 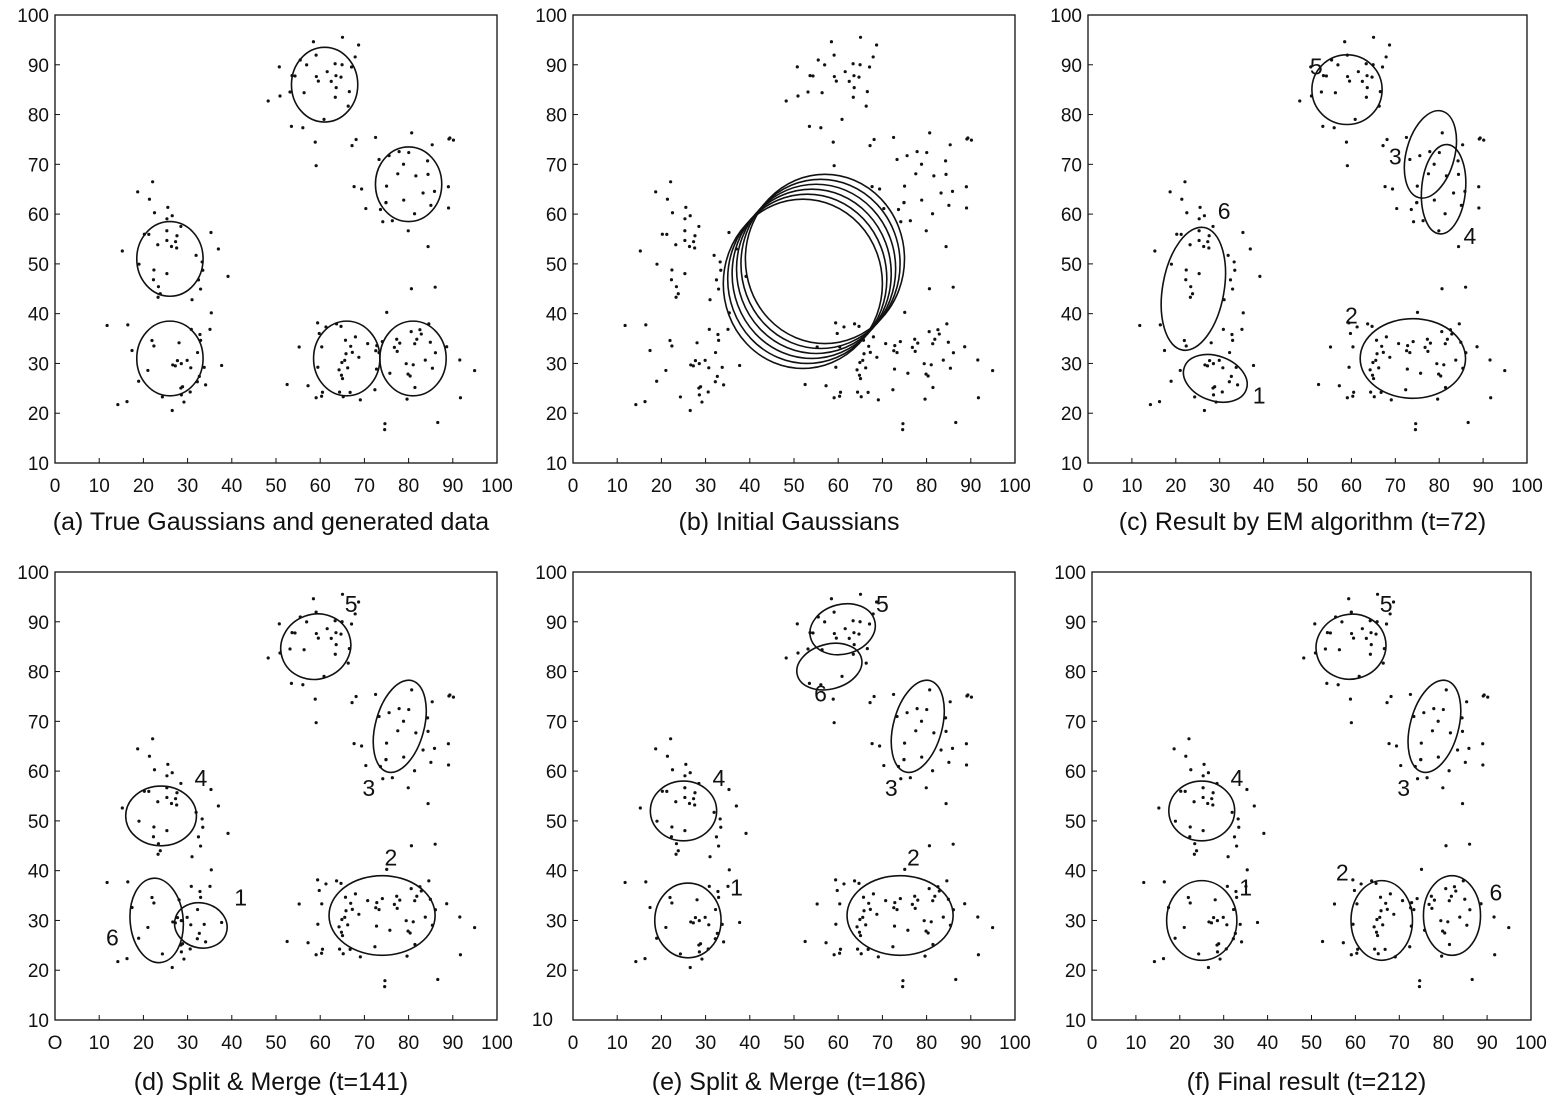 I want to click on y-tick-label: 30, so click(x=38, y=364).